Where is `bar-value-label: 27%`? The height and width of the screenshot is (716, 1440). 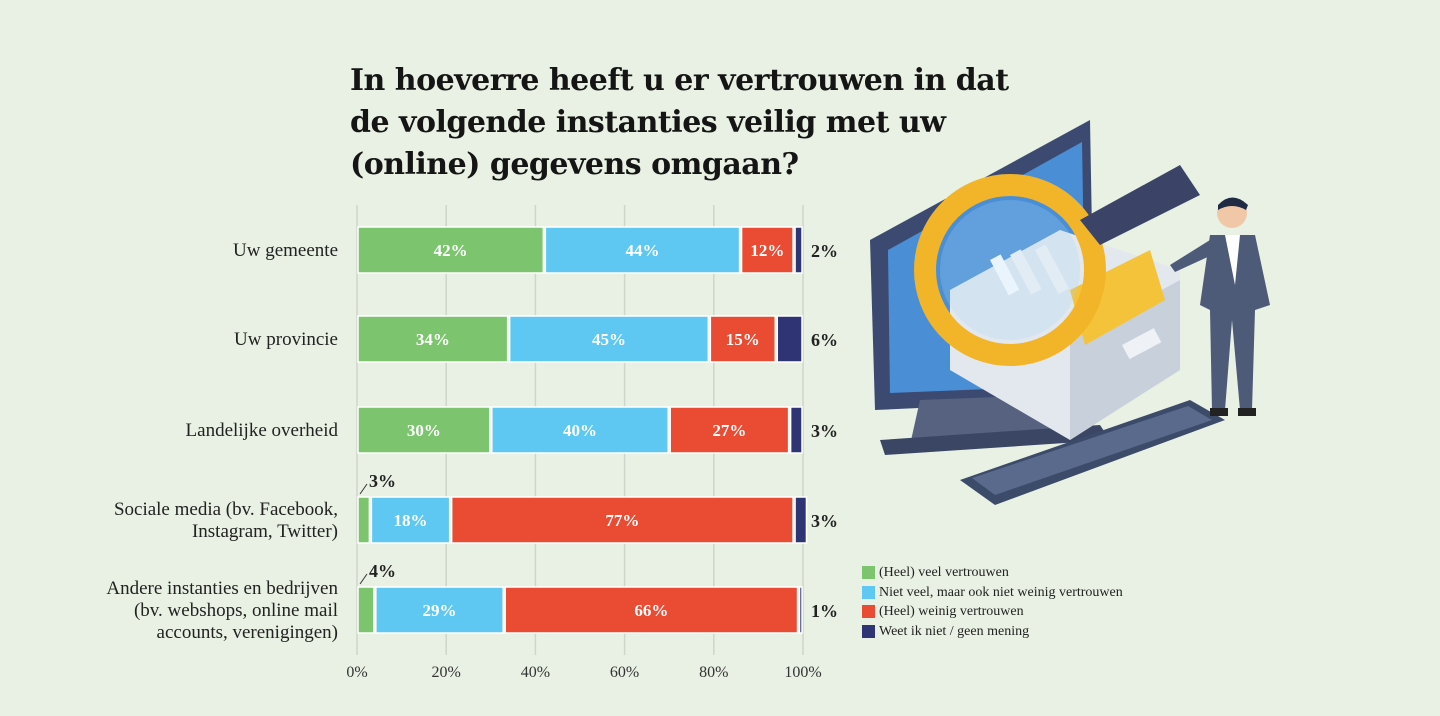 bar-value-label: 27% is located at coordinates (729, 430).